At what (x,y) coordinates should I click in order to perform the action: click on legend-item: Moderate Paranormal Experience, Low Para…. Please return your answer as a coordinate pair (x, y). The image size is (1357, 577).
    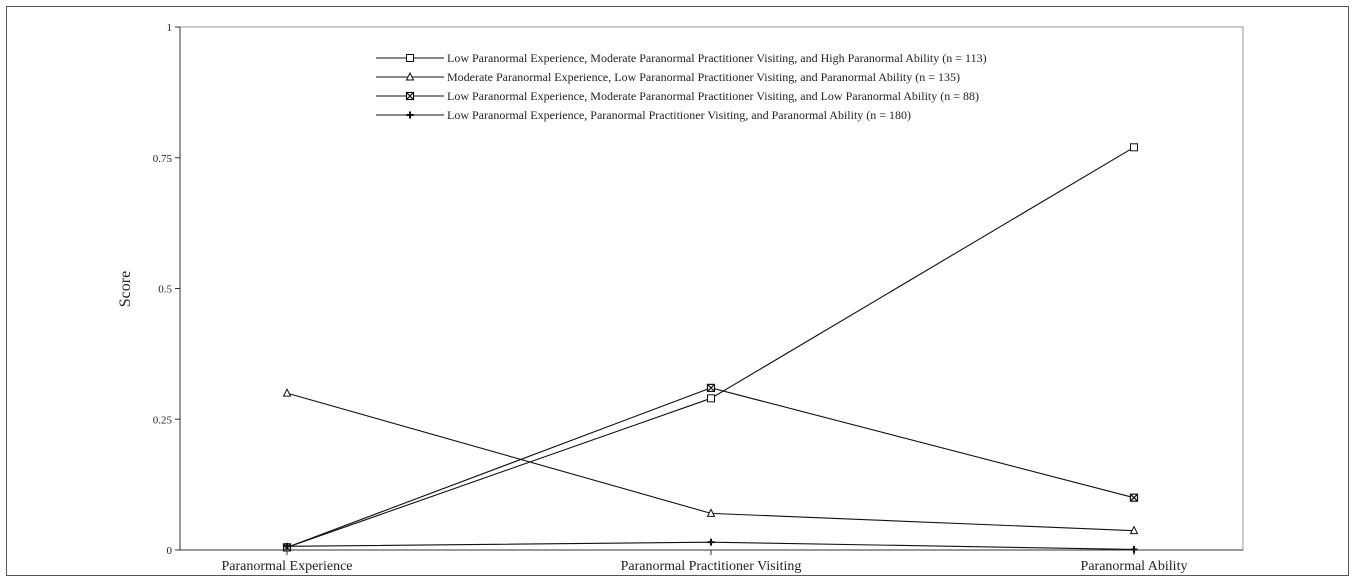
    Looking at the image, I should click on (668, 77).